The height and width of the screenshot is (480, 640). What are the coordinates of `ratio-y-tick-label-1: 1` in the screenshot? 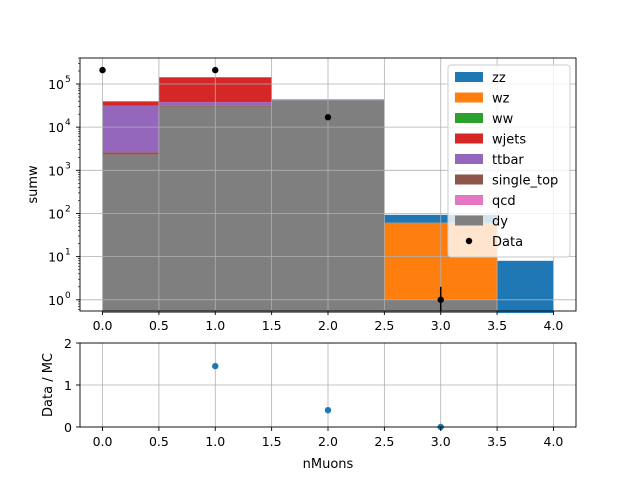 It's located at (68, 385).